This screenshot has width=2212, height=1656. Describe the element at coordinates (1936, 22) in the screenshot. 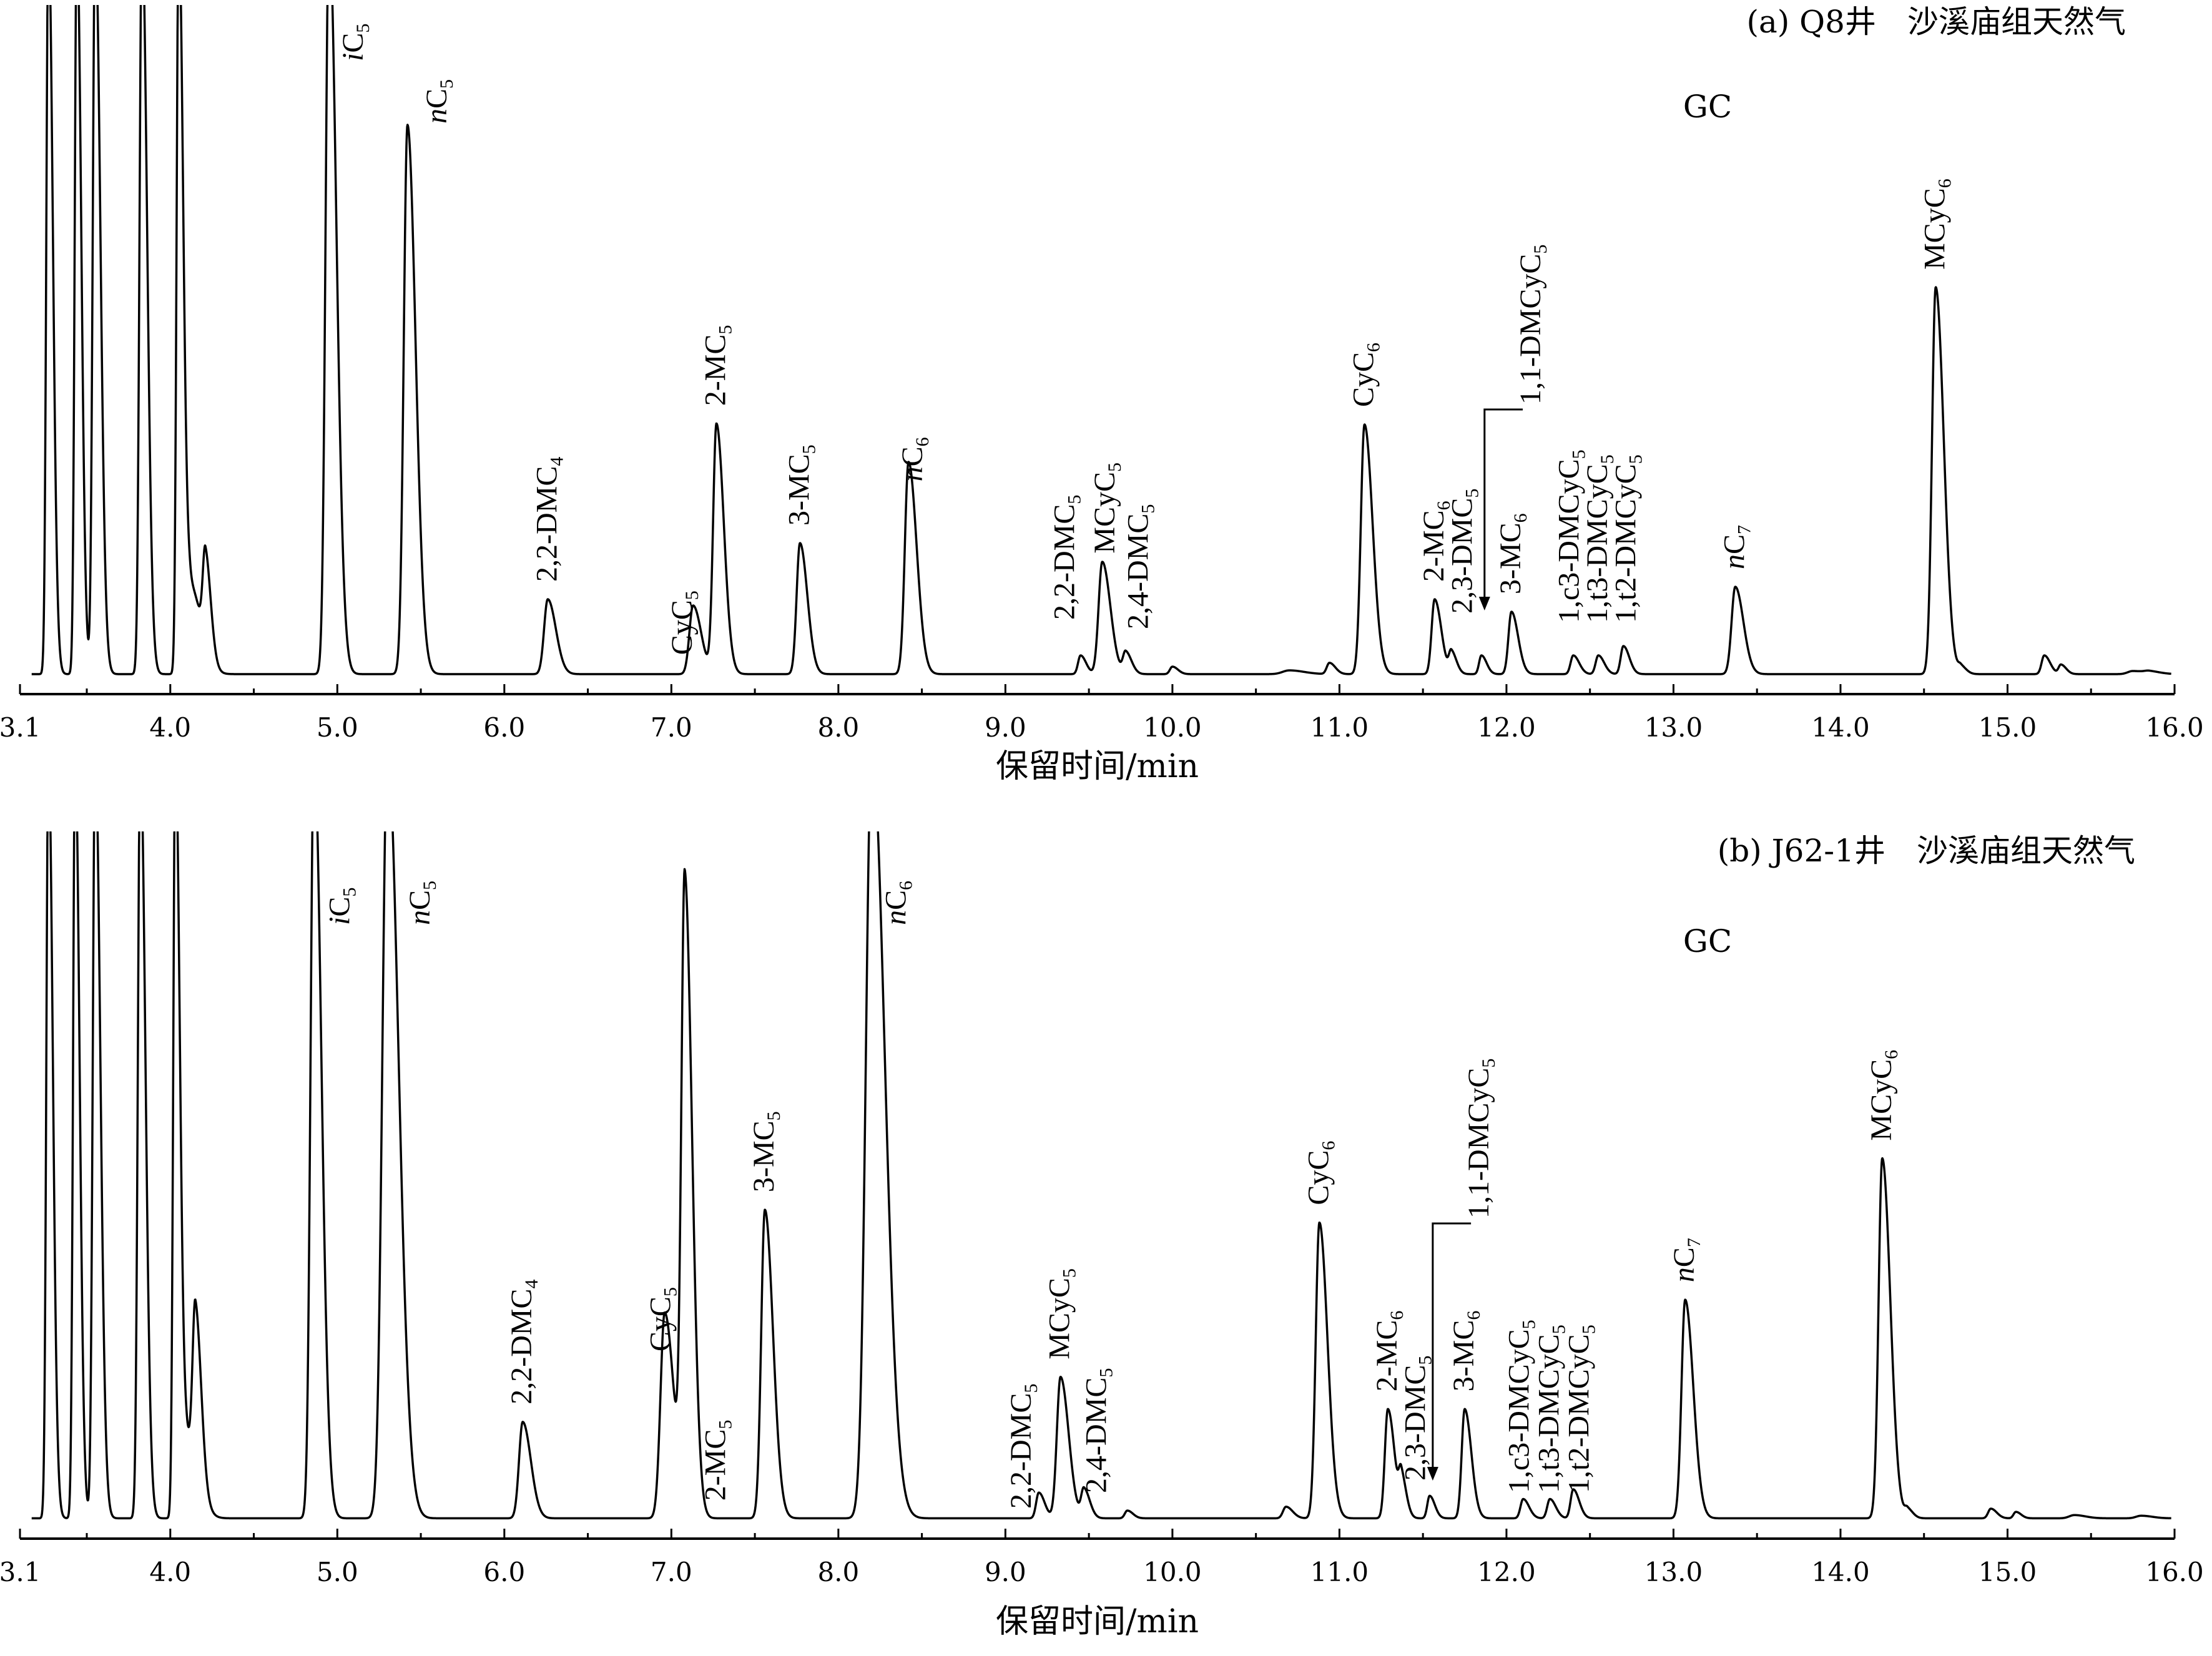

I see `panel-title: (a) Q8井 沙溪庙组天然气` at that location.